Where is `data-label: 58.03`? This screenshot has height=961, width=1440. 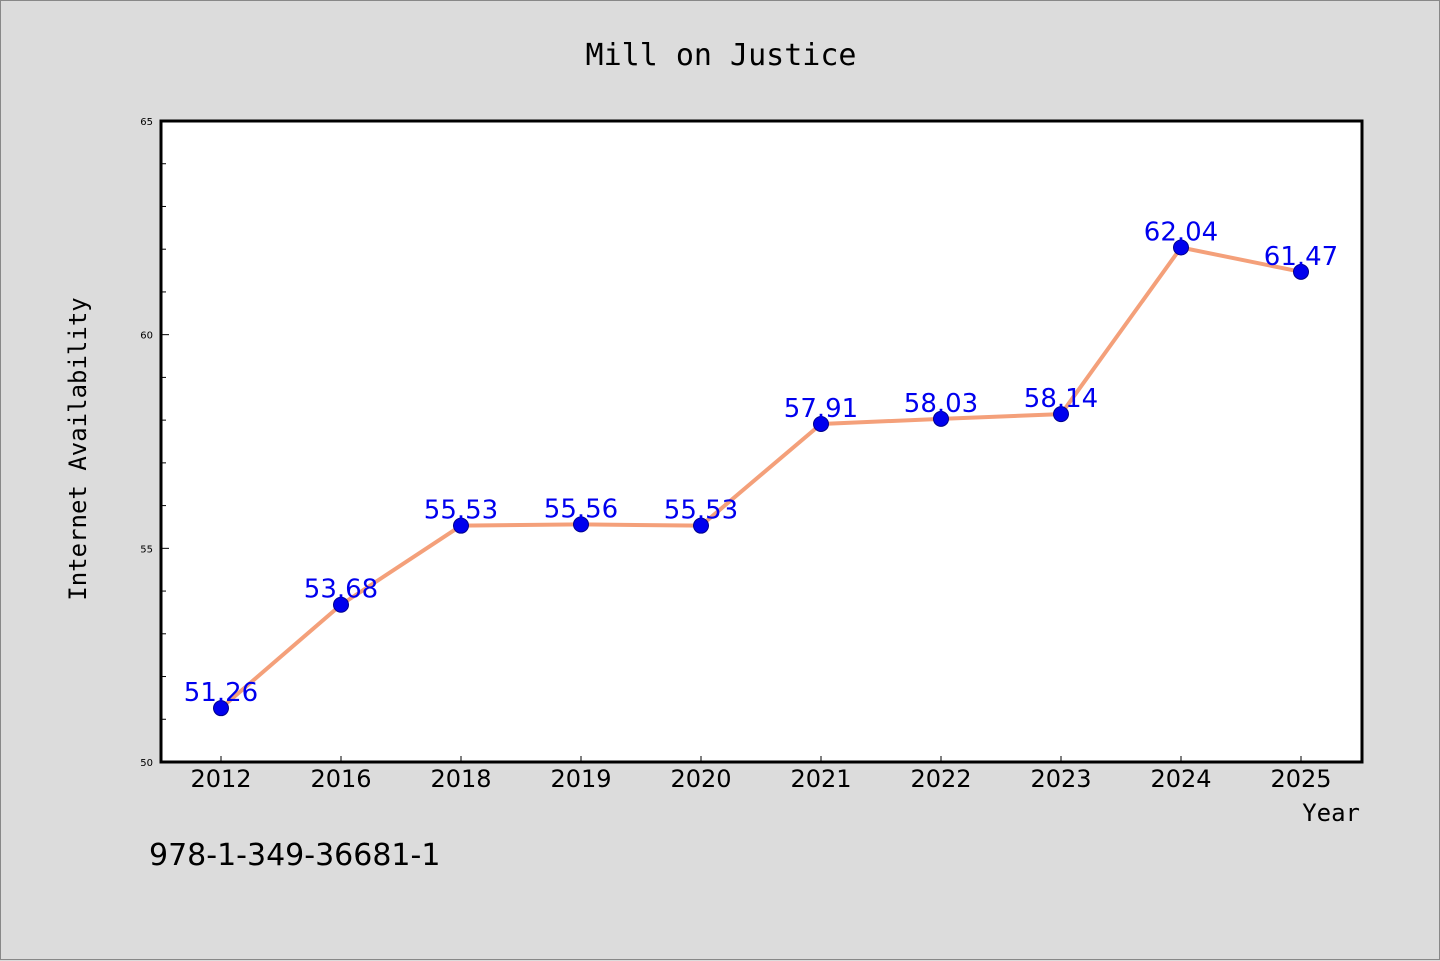 data-label: 58.03 is located at coordinates (941, 404).